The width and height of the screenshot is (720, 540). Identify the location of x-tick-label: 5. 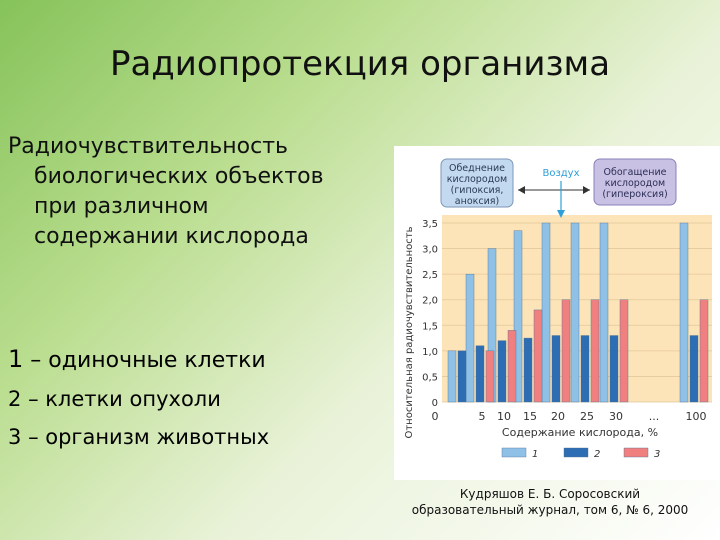
(482, 416).